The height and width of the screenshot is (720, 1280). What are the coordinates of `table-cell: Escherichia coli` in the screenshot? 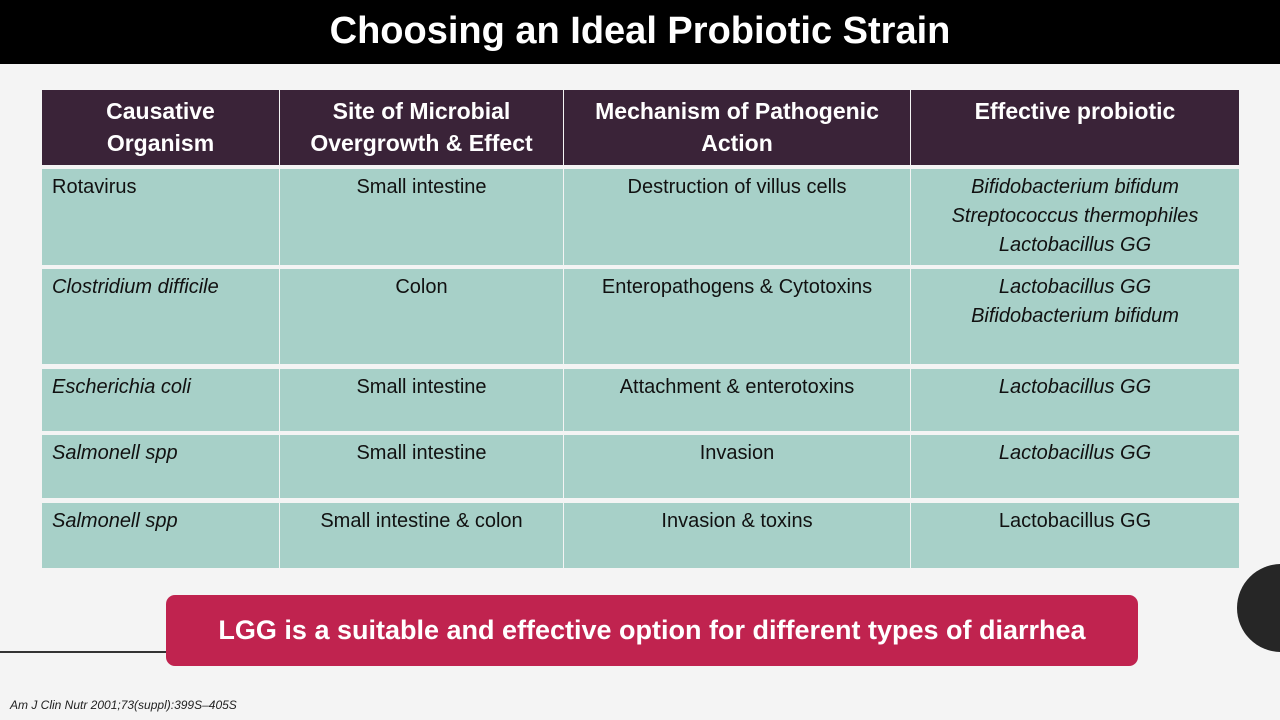 It's located at (160, 400).